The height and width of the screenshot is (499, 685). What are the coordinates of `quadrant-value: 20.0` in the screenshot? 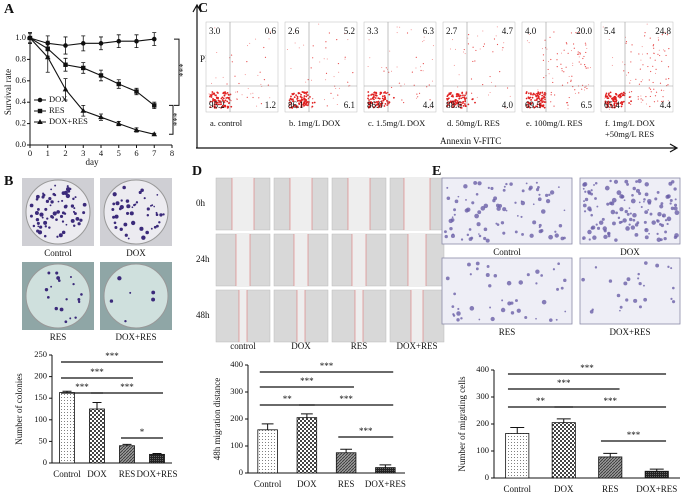 It's located at (584, 31).